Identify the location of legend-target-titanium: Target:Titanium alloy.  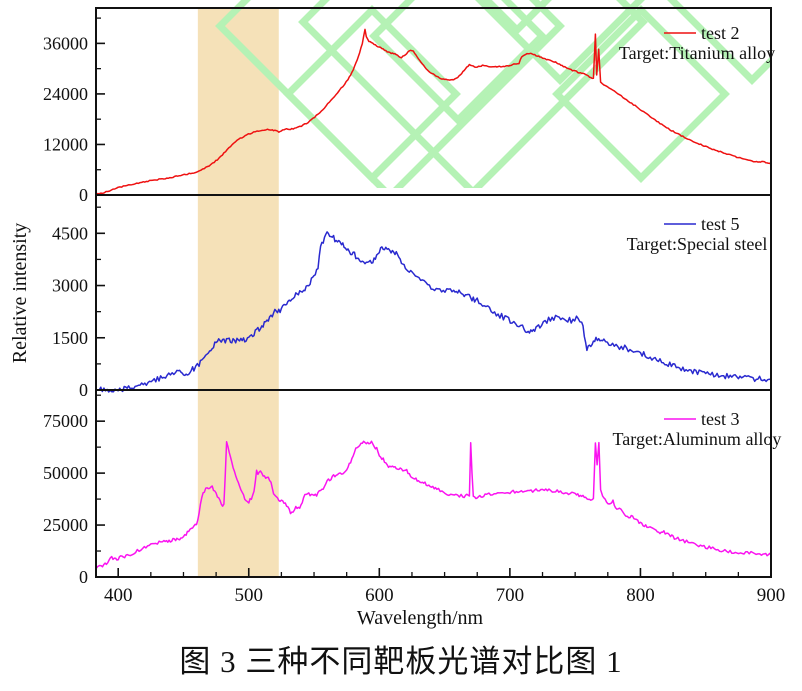
(697, 53).